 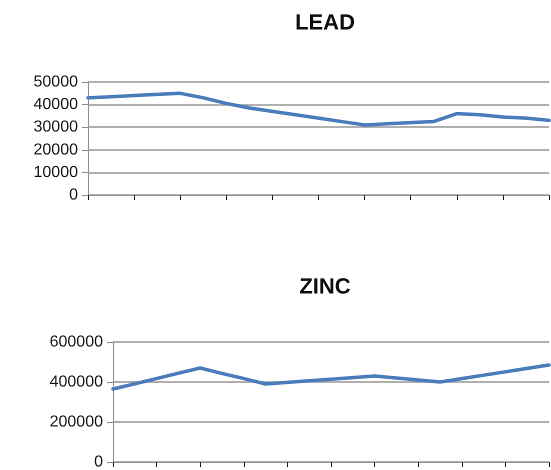 What do you see at coordinates (56, 172) in the screenshot?
I see `y-tick-label: 10000` at bounding box center [56, 172].